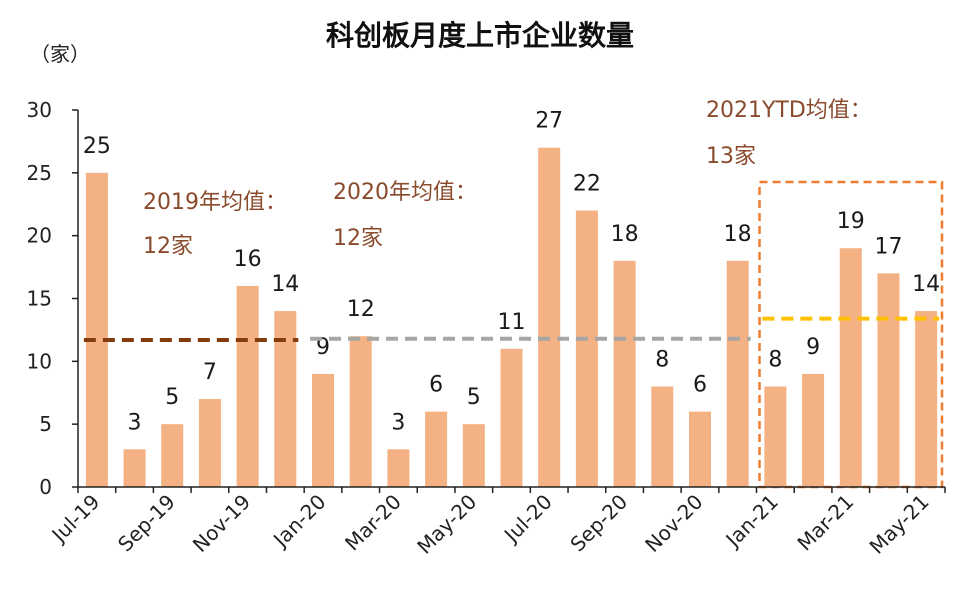 The height and width of the screenshot is (610, 960). I want to click on avg-2020-label-line1: 2020年均值：, so click(405, 192).